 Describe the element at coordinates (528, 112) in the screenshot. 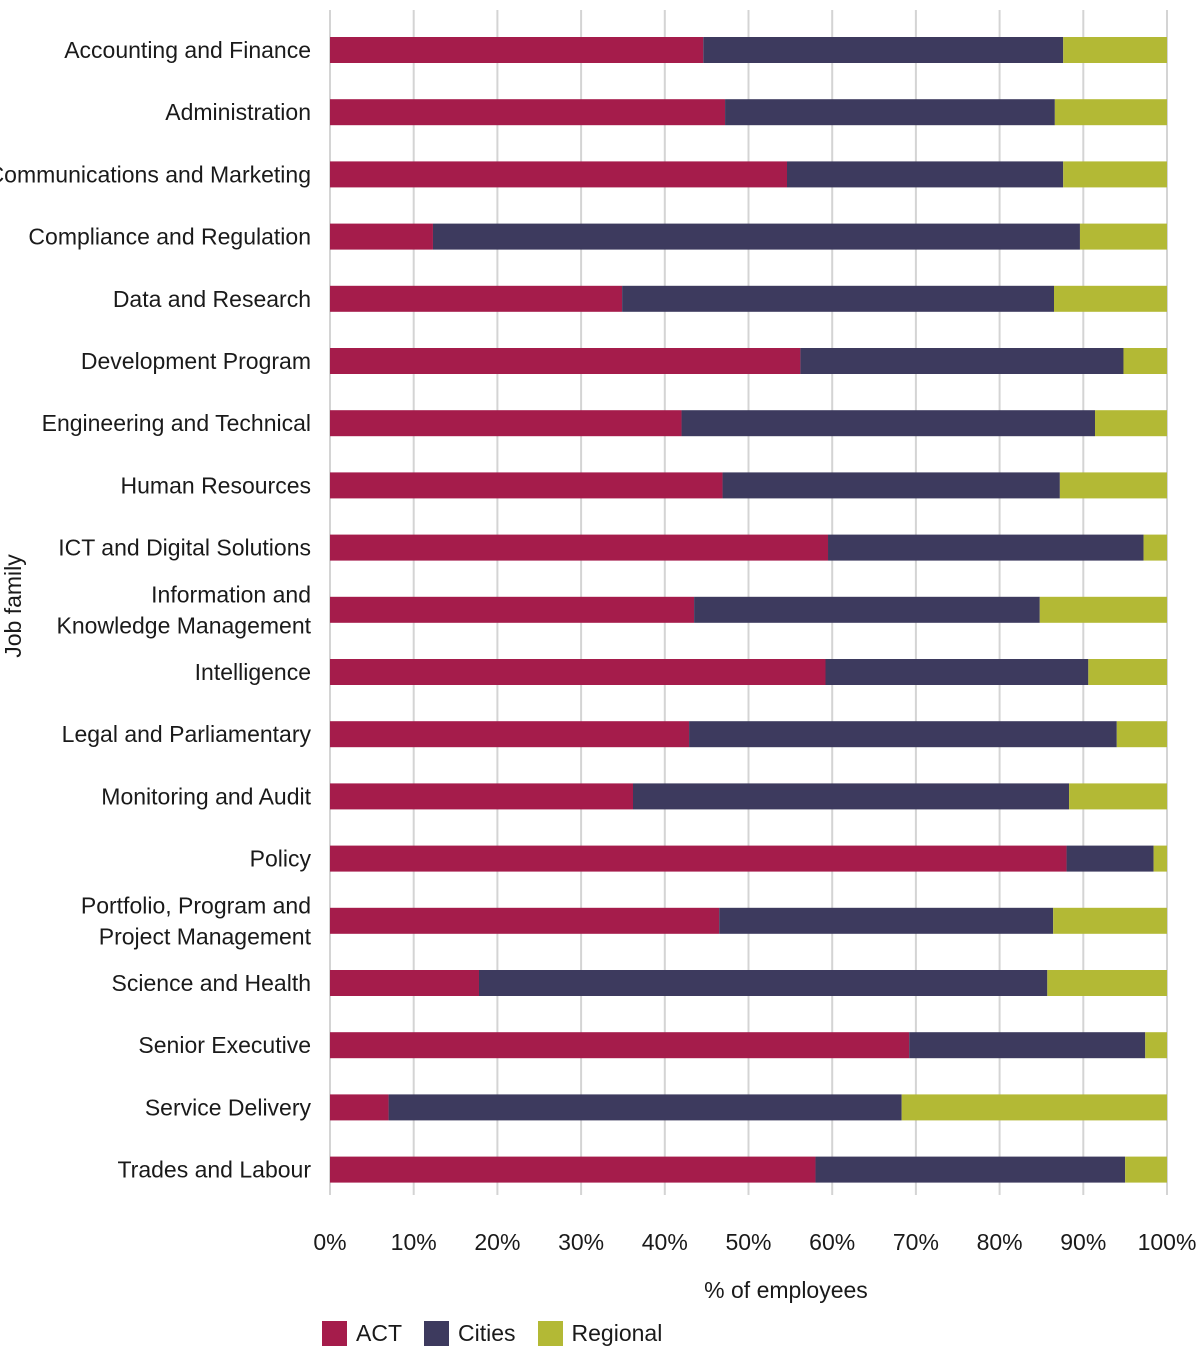

I see `bar-act-administration` at that location.